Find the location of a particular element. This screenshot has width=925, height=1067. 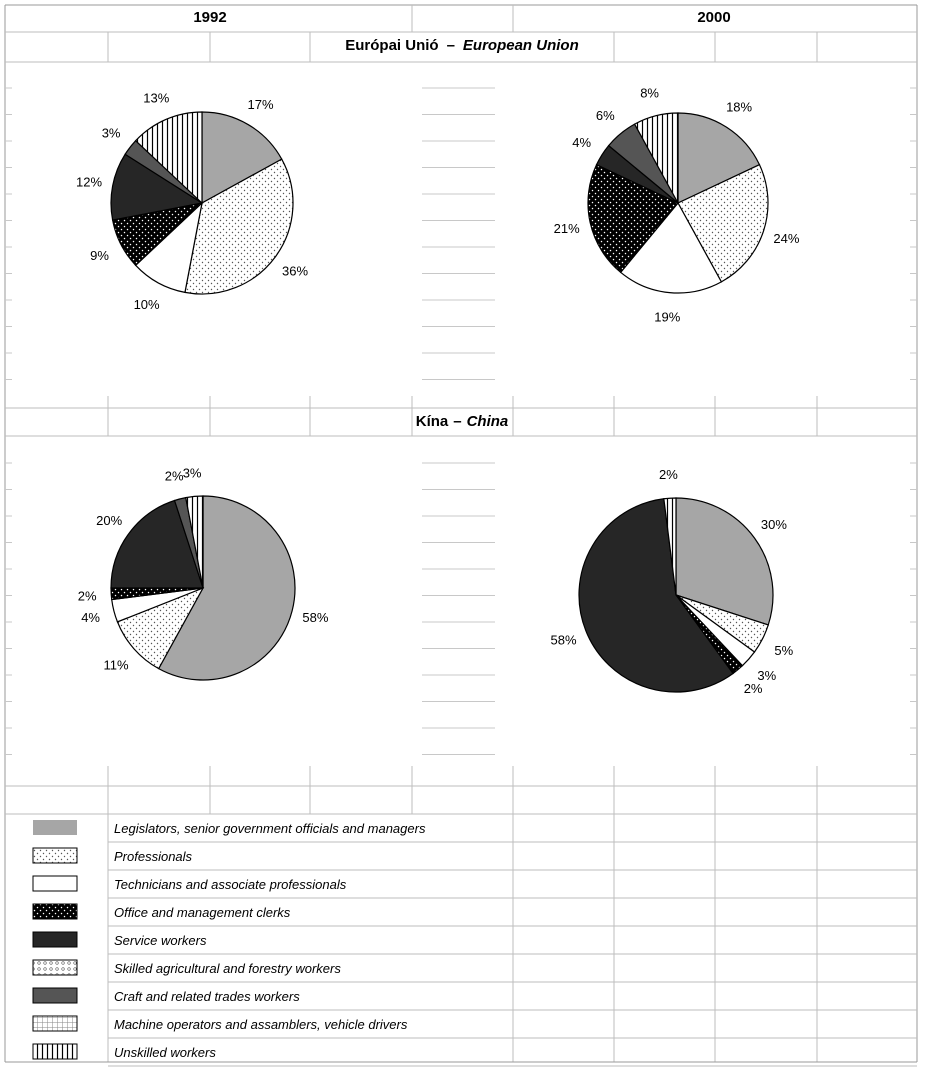

pie-slice-technicians-and-associate-professionals is located at coordinates (671, 247).